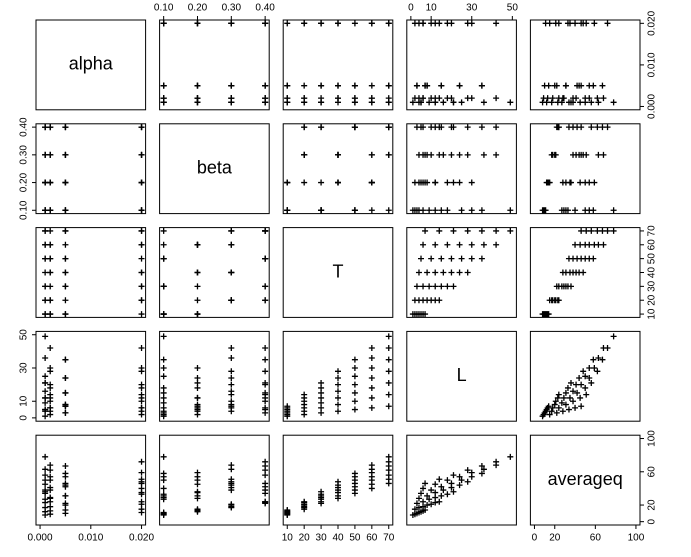 The height and width of the screenshot is (557, 691). What do you see at coordinates (215, 167) in the screenshot?
I see `variable-name: beta` at bounding box center [215, 167].